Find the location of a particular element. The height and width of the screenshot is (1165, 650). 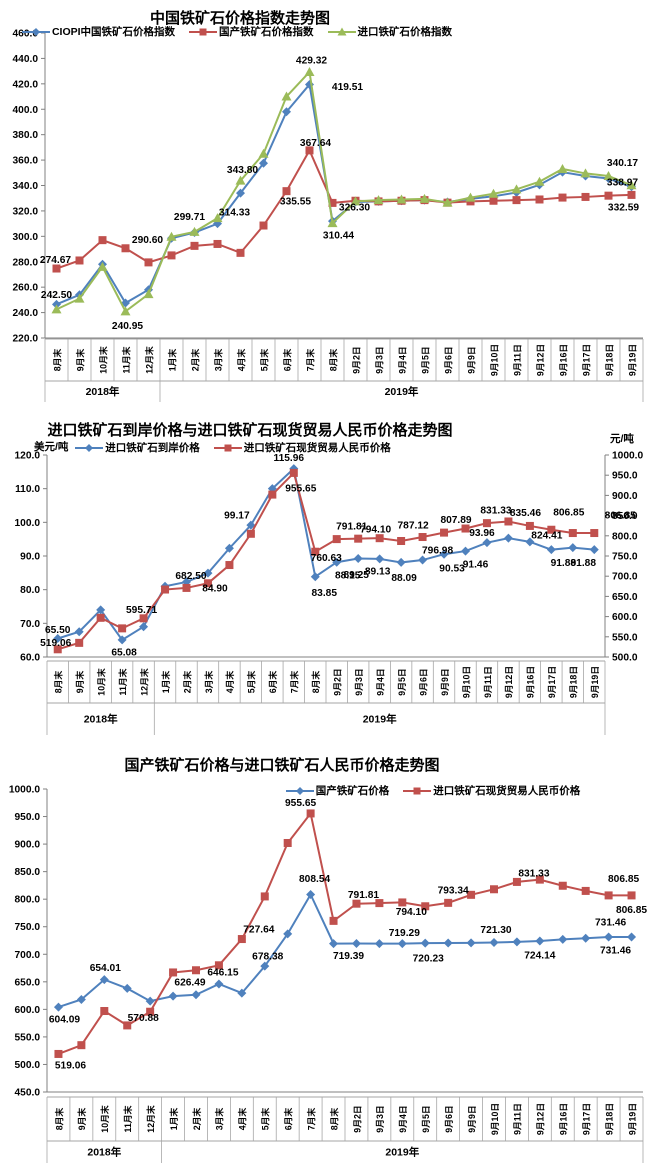

y-tick-label: 120.0 is located at coordinates (28, 456).